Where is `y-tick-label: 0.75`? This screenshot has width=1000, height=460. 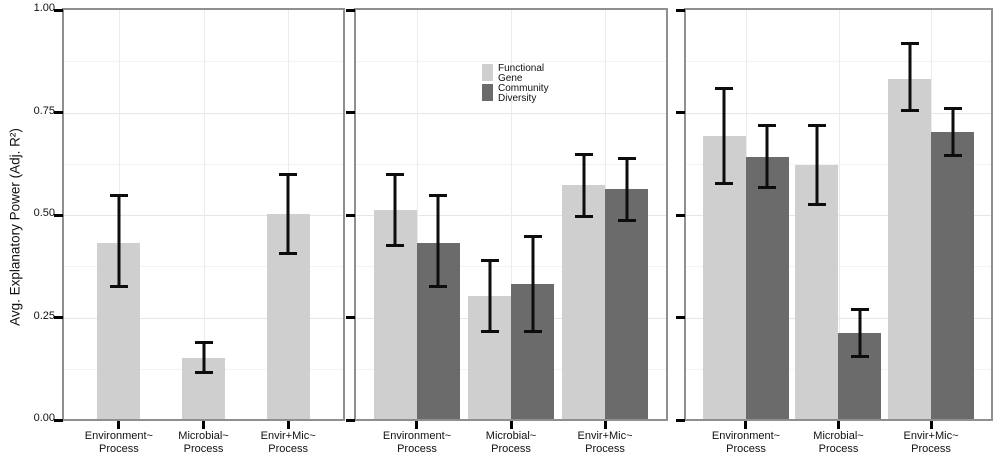
y-tick-label: 0.75 is located at coordinates (44, 110).